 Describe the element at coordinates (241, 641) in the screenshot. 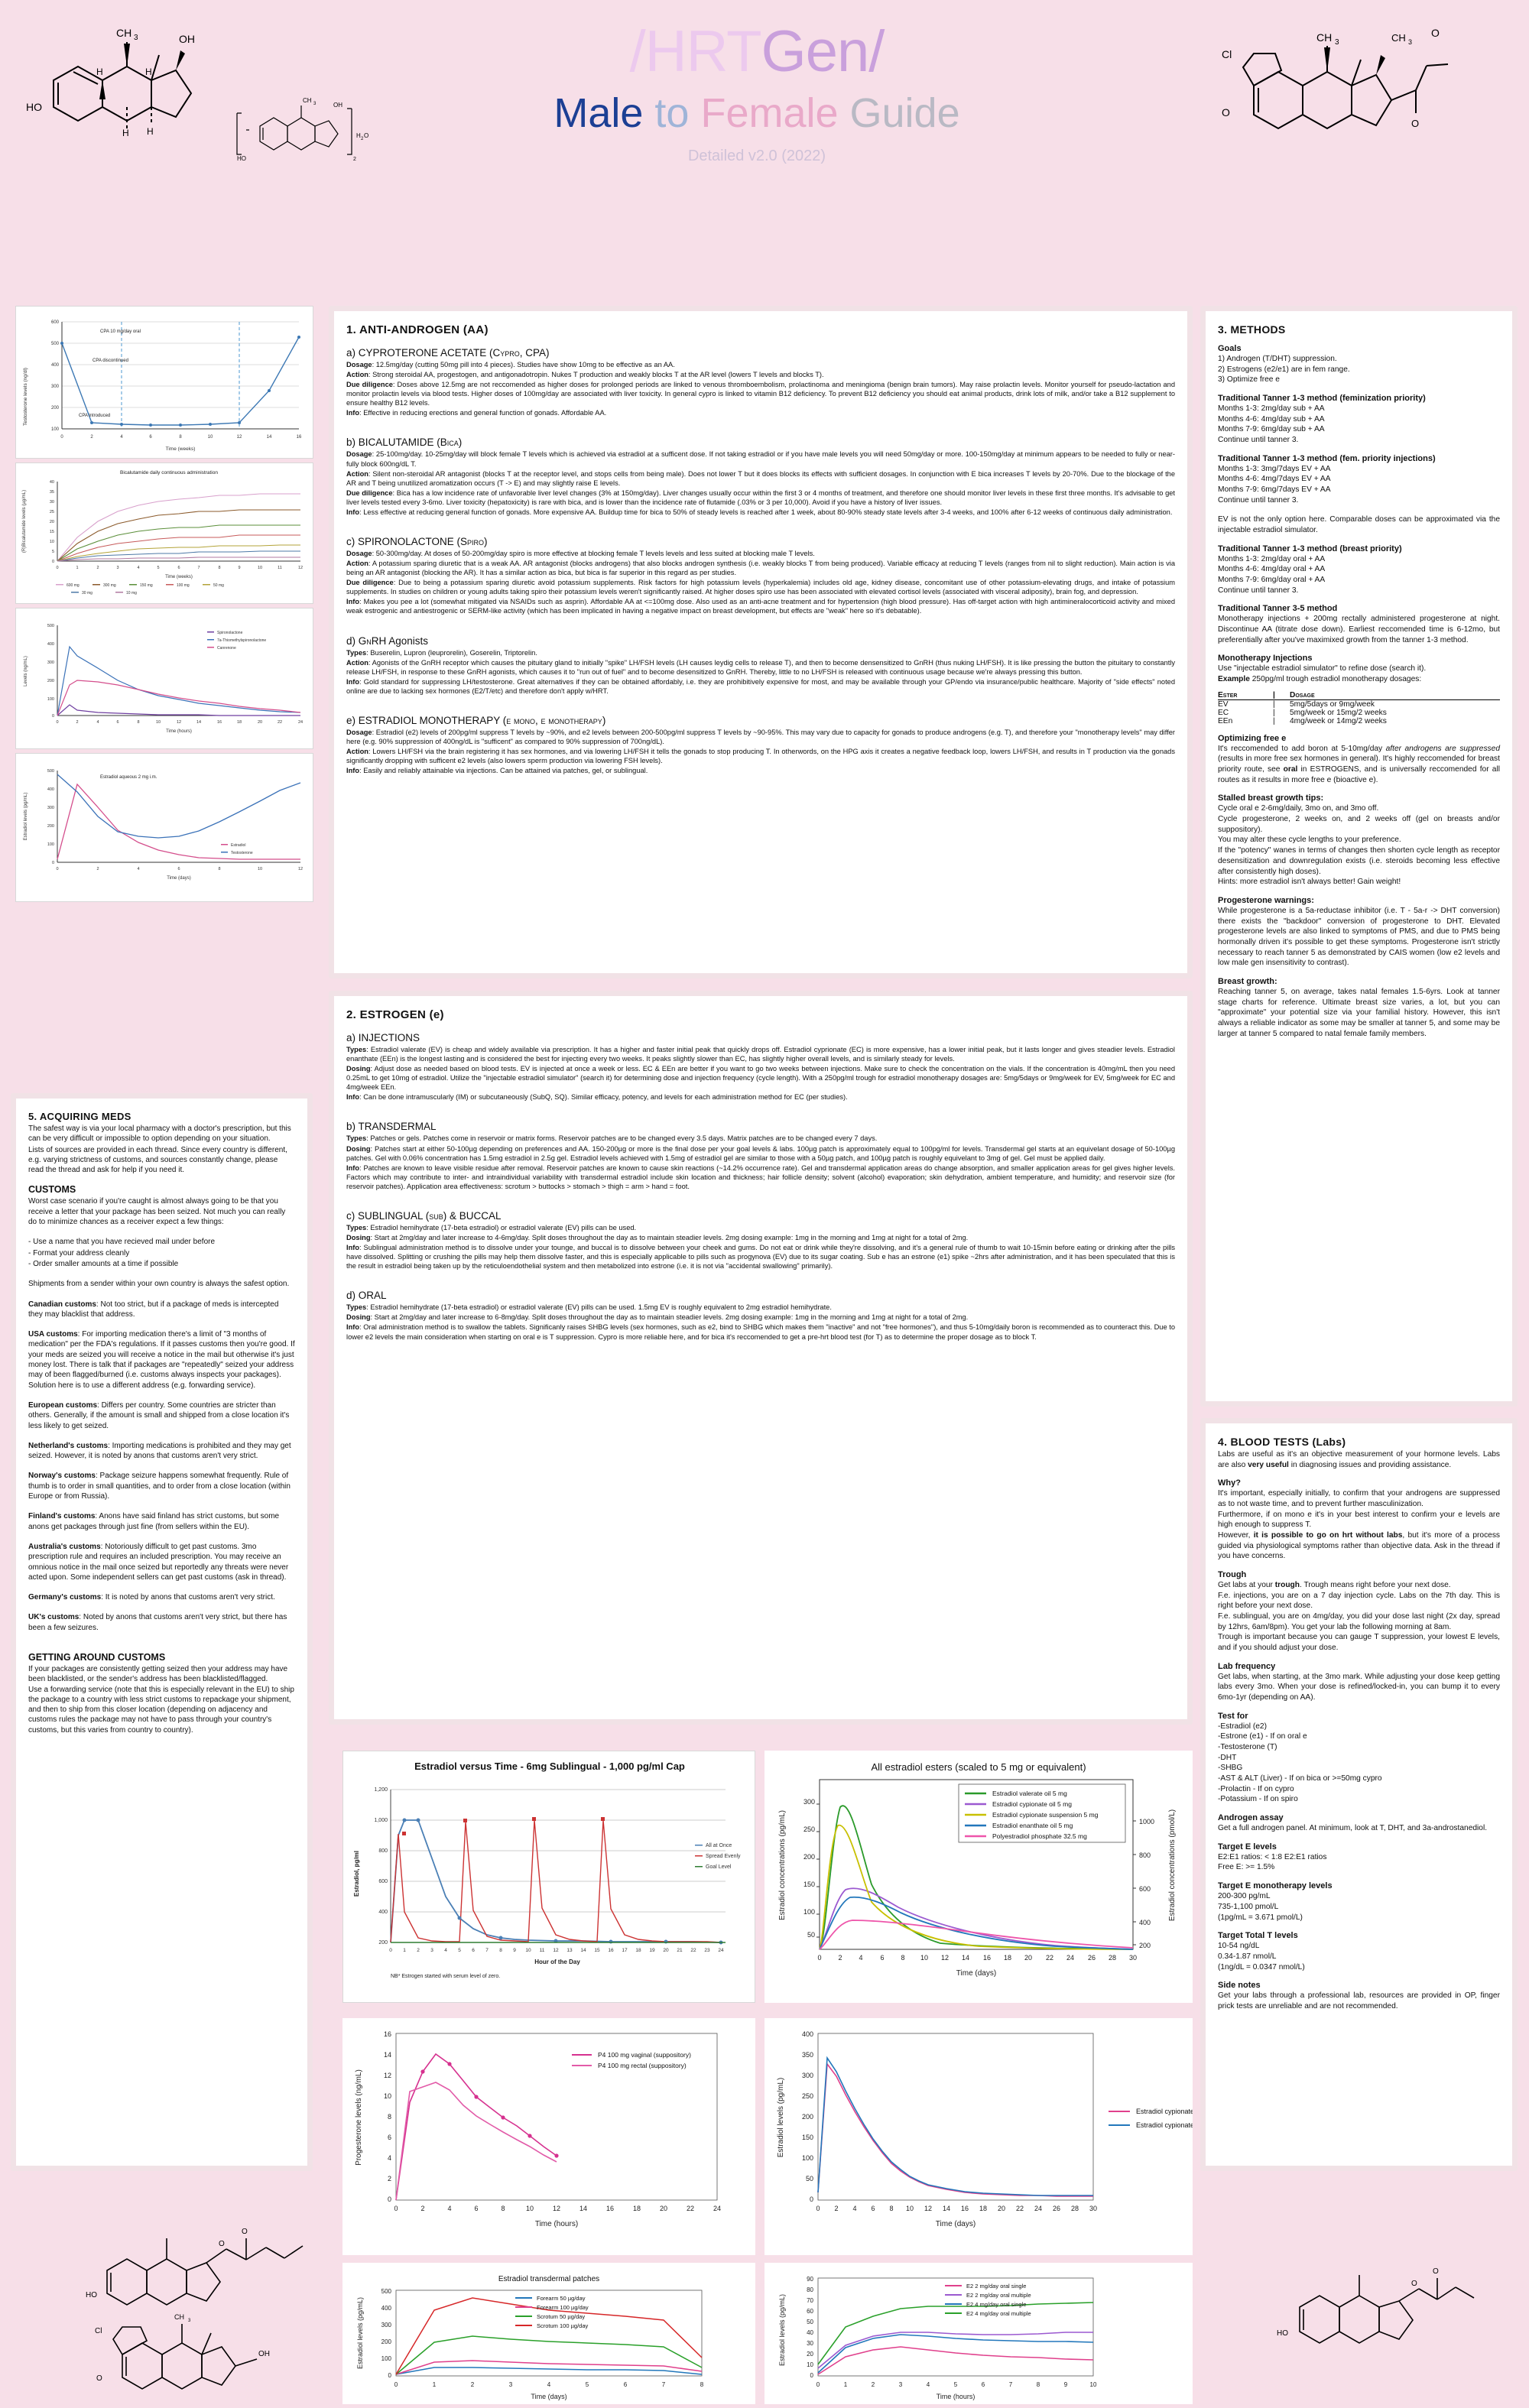

I see `svg-text: 7a-Thiomethylspironolactone` at that location.